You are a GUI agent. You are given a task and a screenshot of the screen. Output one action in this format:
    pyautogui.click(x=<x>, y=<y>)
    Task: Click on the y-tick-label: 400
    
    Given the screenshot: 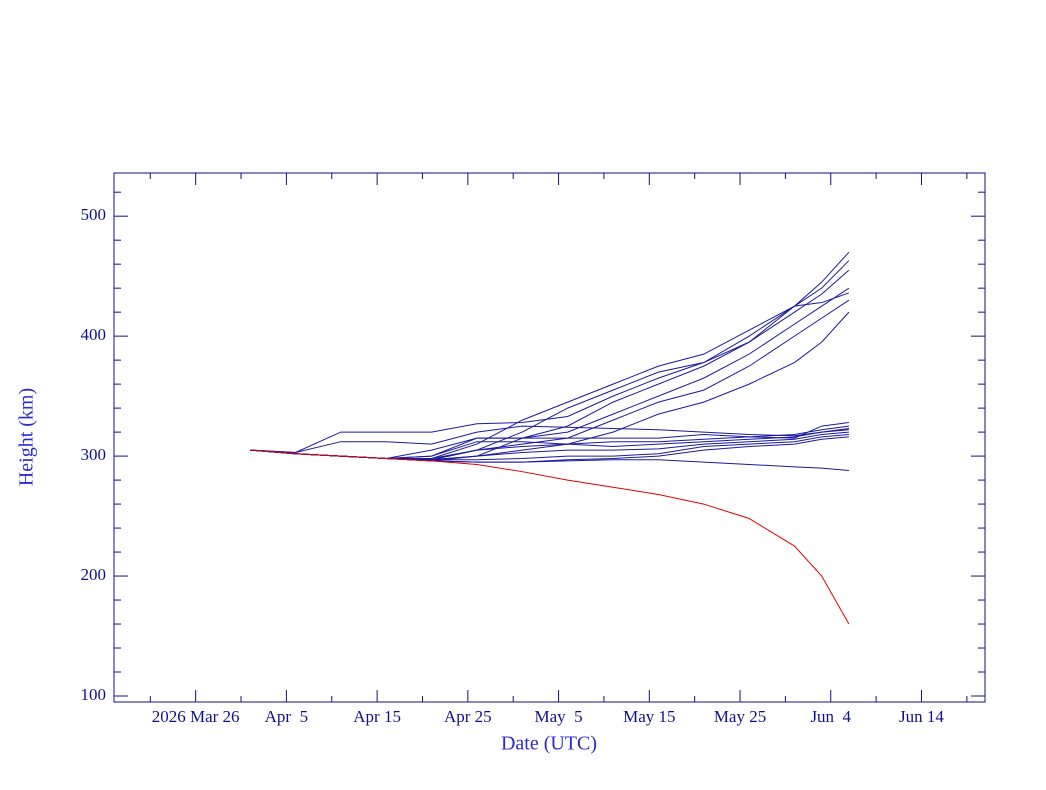 What is the action you would take?
    pyautogui.click(x=94, y=334)
    